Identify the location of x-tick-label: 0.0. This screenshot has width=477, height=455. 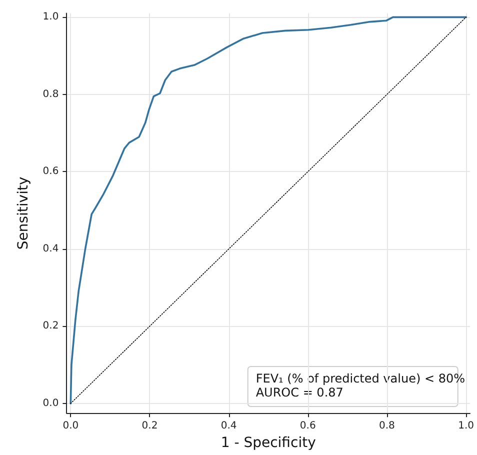
(70, 426).